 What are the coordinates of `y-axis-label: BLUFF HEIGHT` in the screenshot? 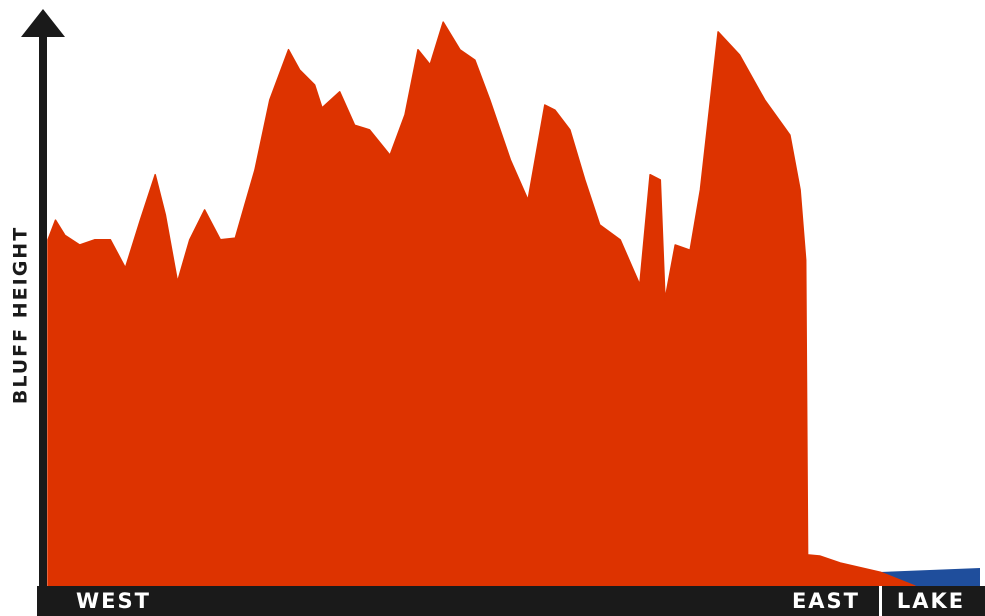 It's located at (21, 315).